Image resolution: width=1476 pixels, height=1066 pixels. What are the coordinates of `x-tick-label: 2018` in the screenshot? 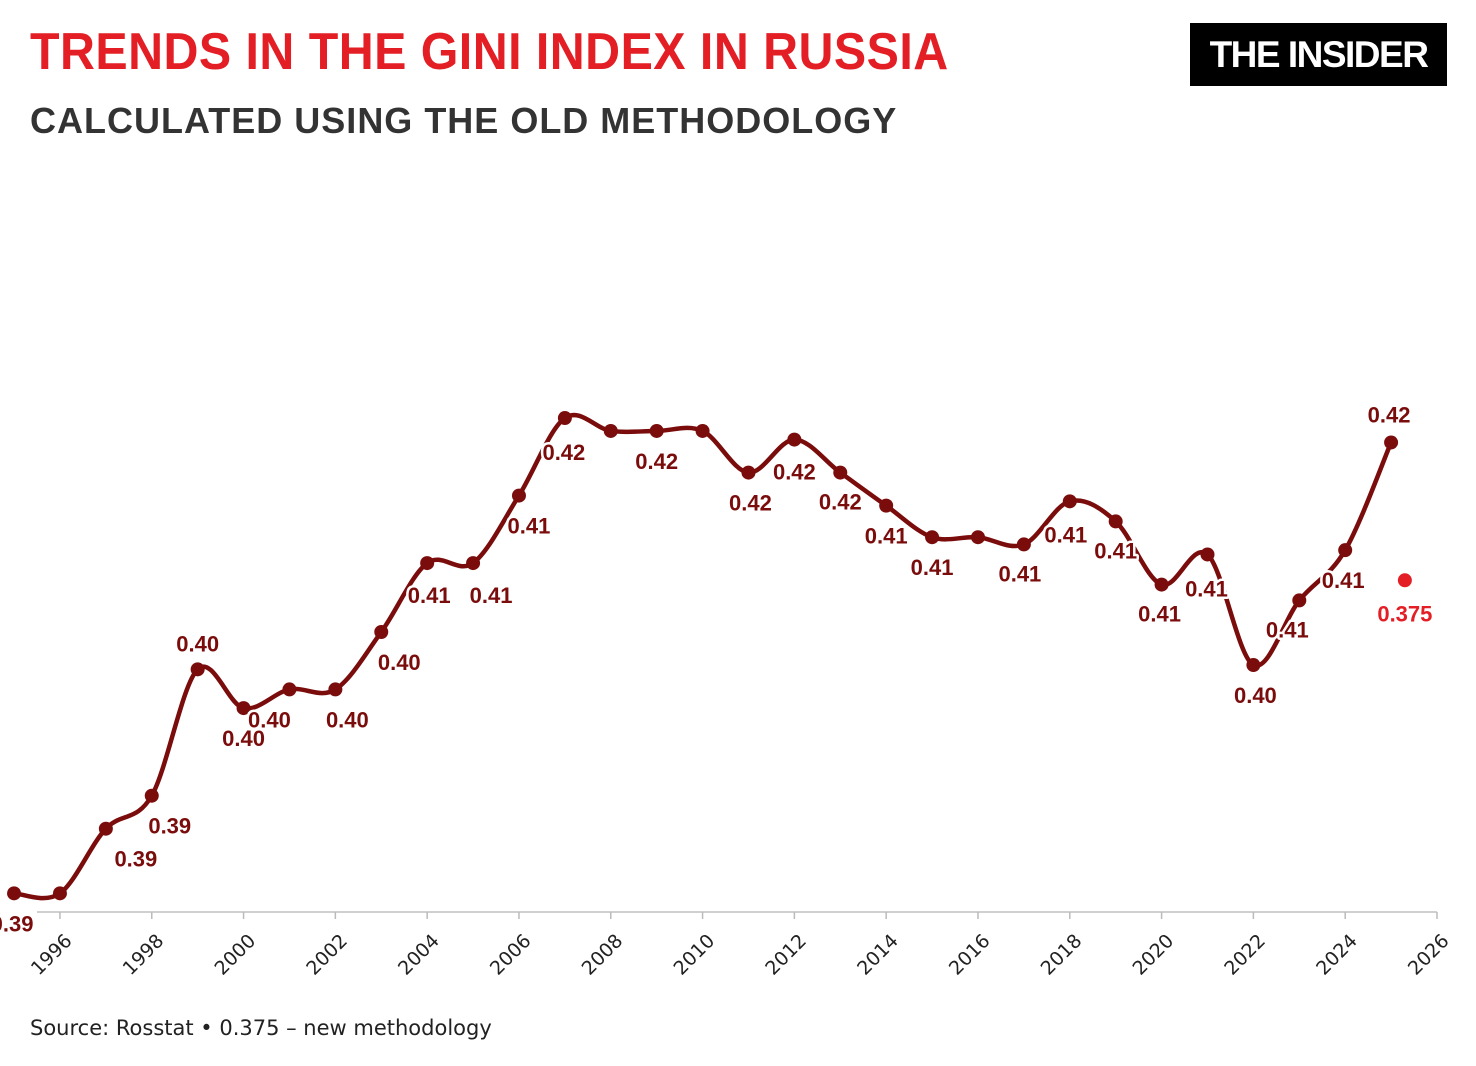 It's located at (1062, 955).